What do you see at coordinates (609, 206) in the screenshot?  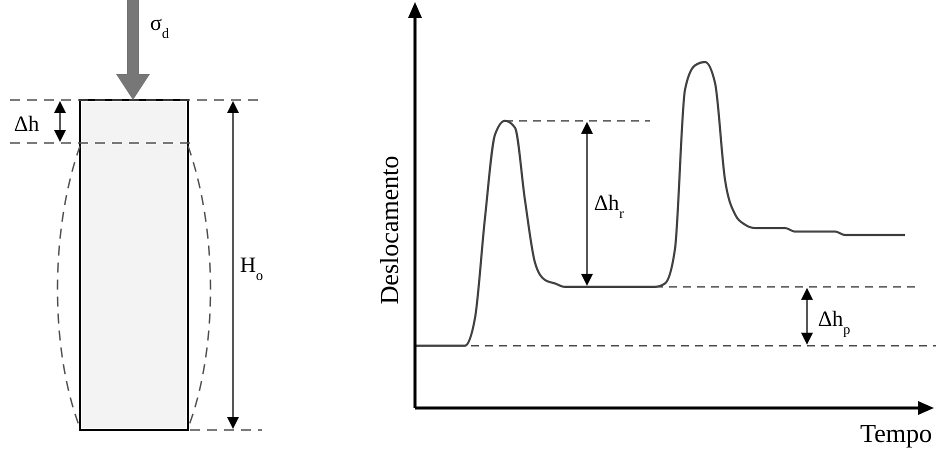 I see `annotation: Δh$_{r}$` at bounding box center [609, 206].